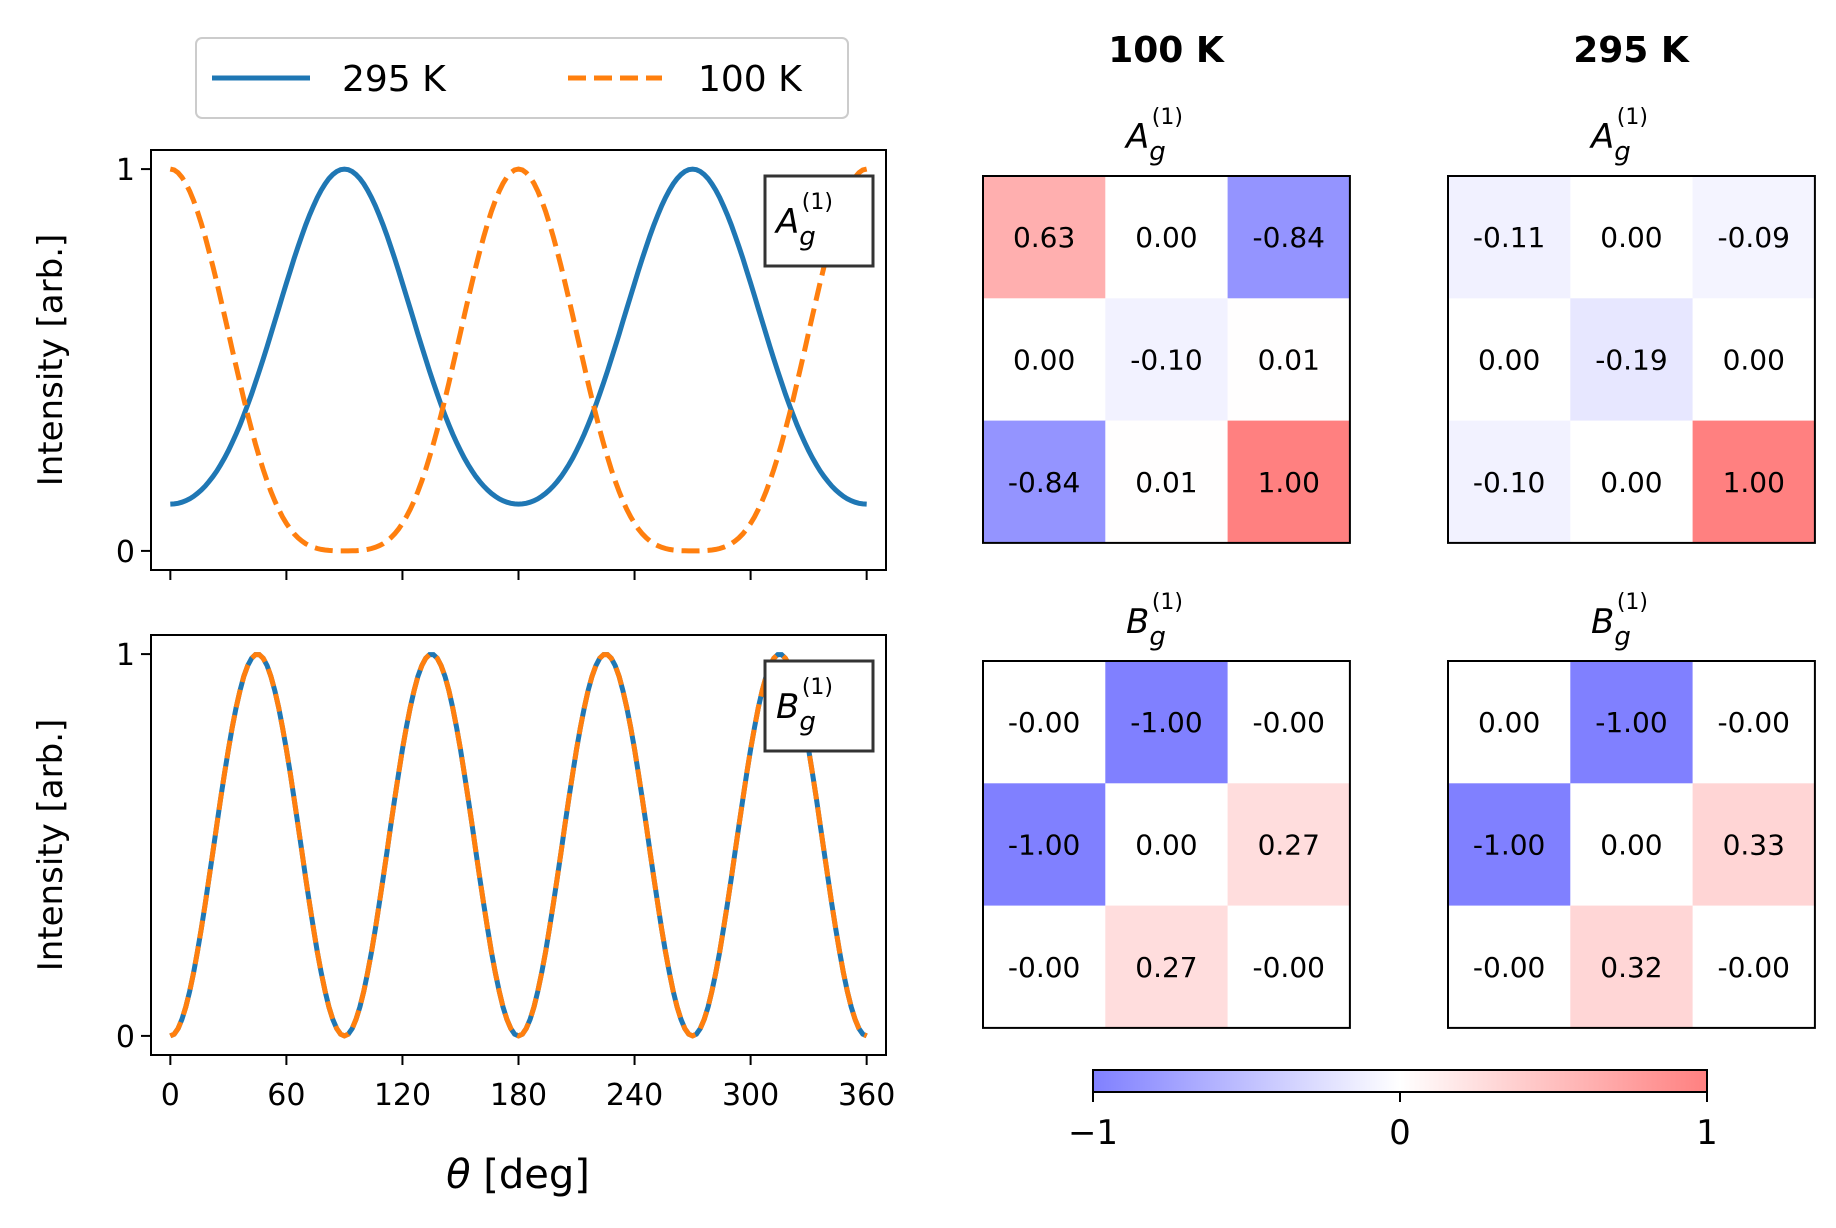  Describe the element at coordinates (1754, 237) in the screenshot. I see `heatmap-cell-label: -0.09` at that location.